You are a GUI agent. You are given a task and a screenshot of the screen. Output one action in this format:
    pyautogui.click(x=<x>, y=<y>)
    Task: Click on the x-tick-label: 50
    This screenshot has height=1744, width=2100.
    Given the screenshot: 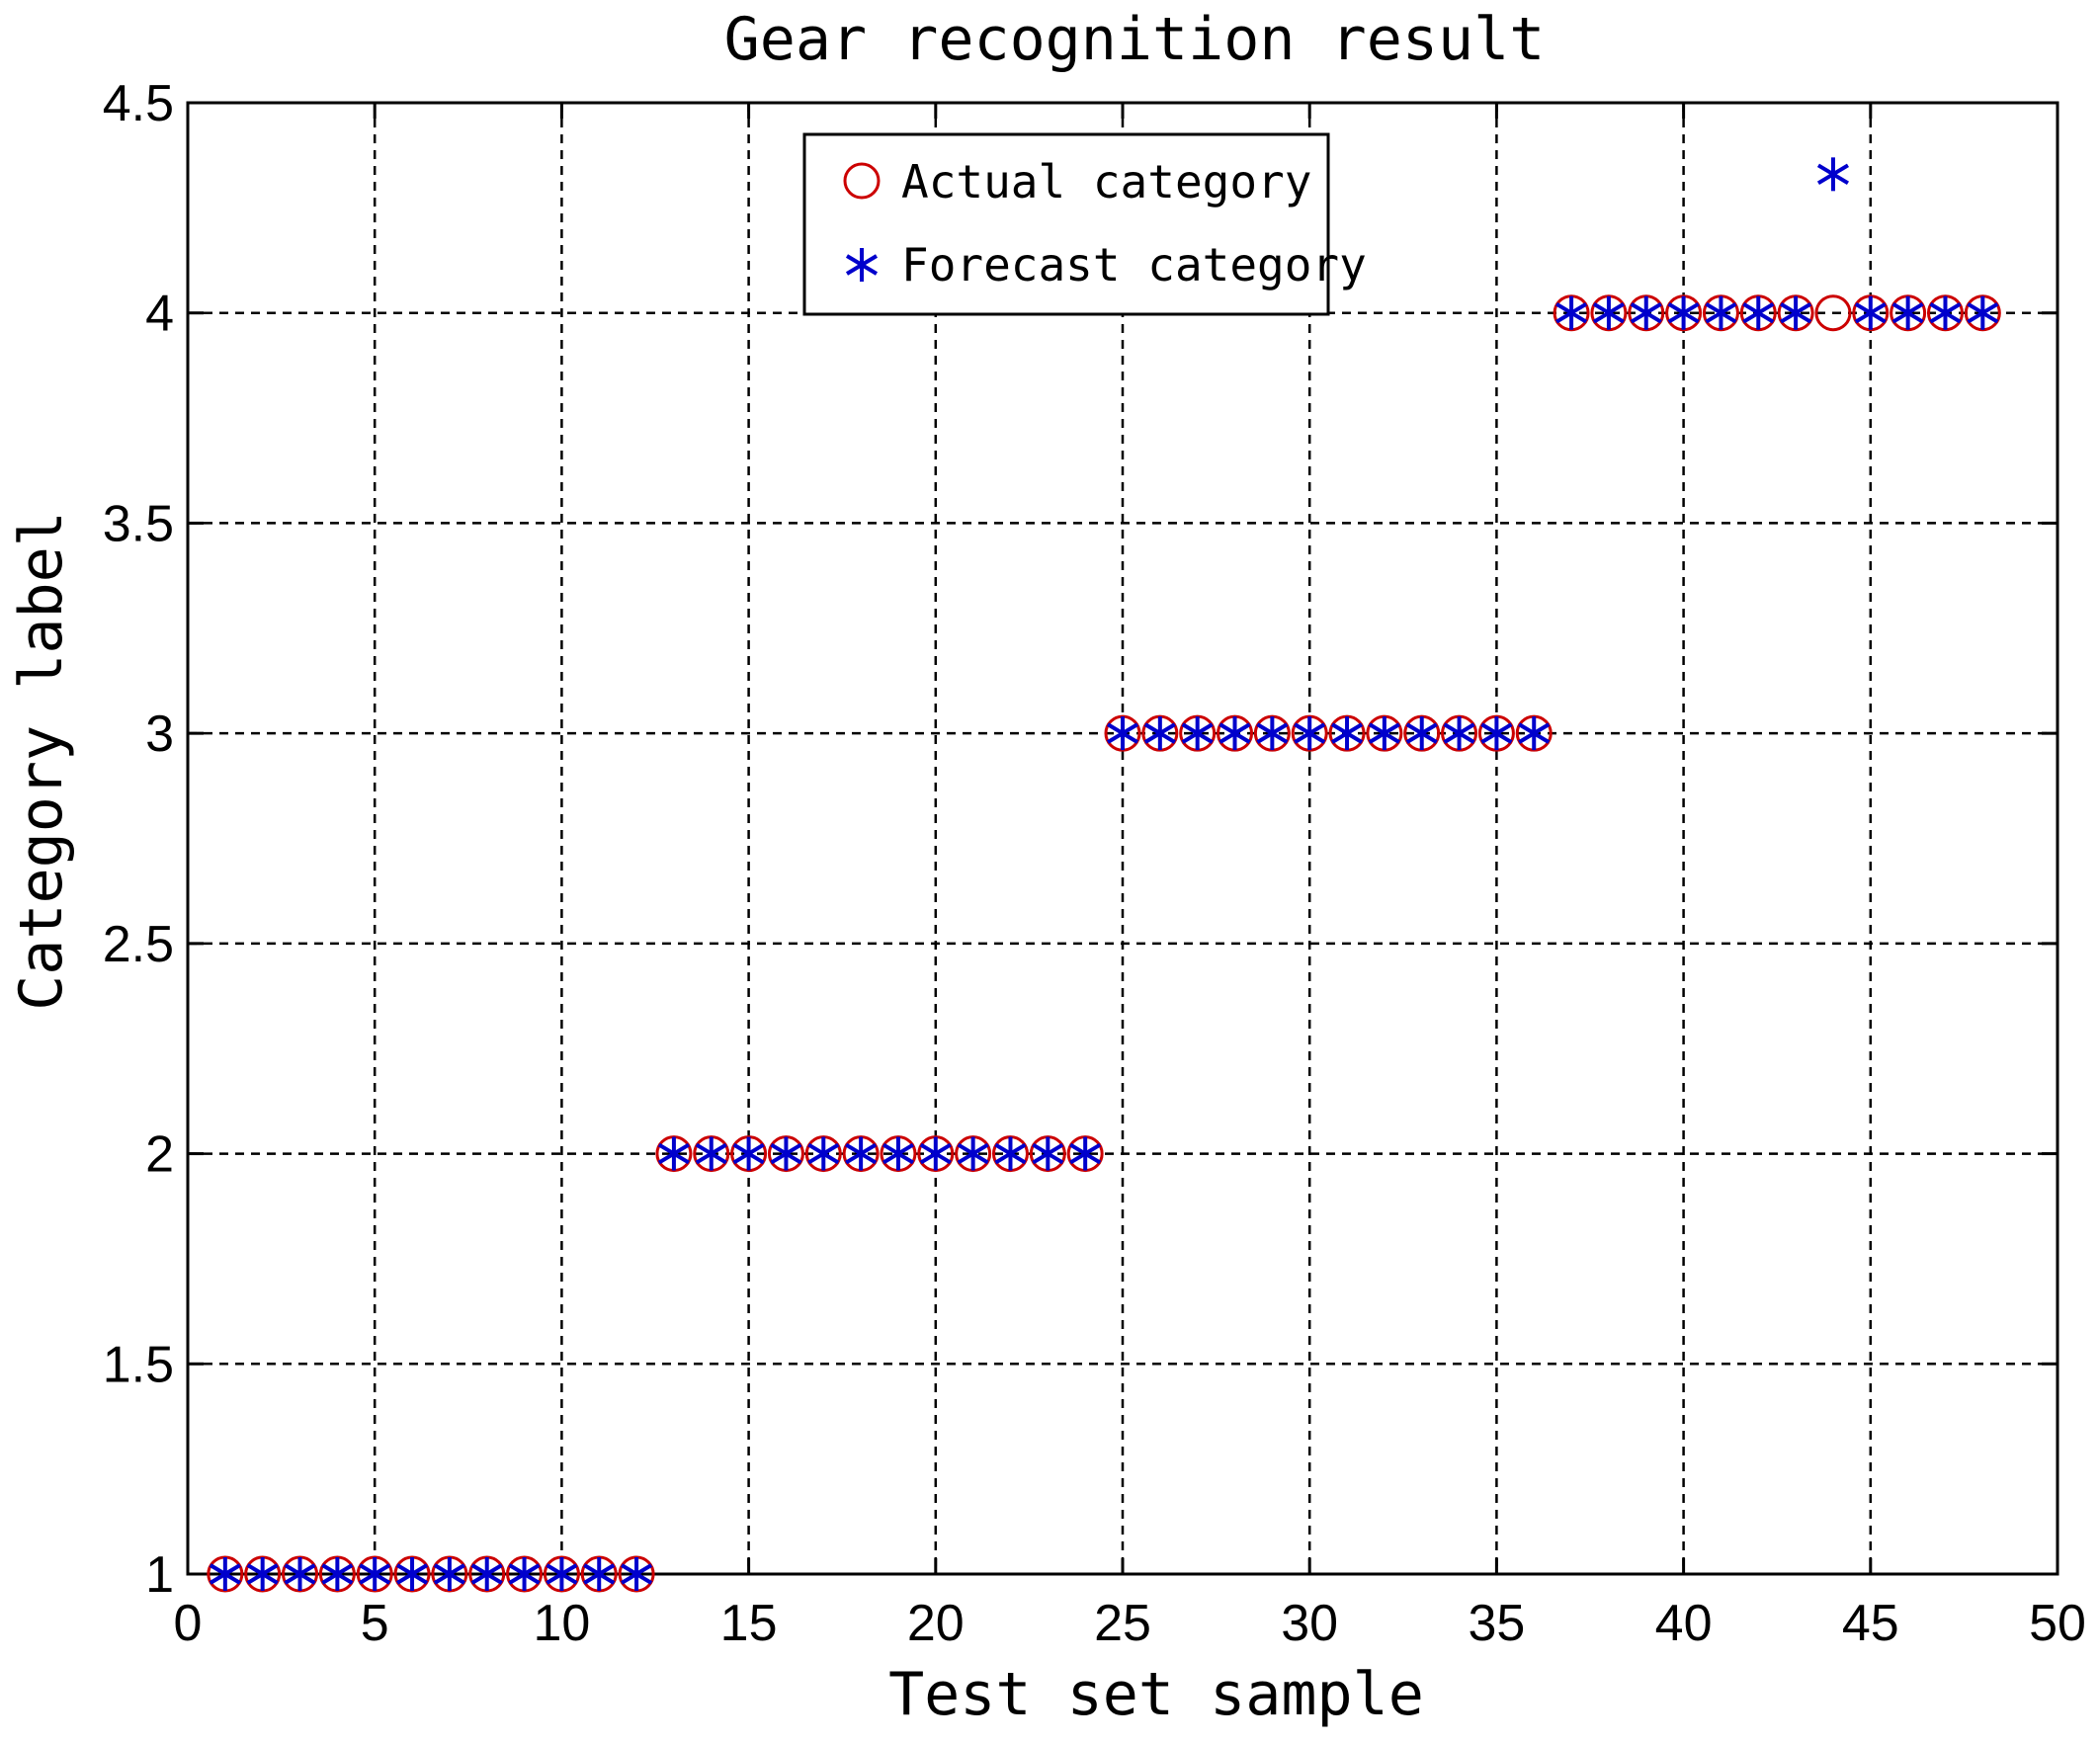 What is the action you would take?
    pyautogui.click(x=2057, y=1623)
    